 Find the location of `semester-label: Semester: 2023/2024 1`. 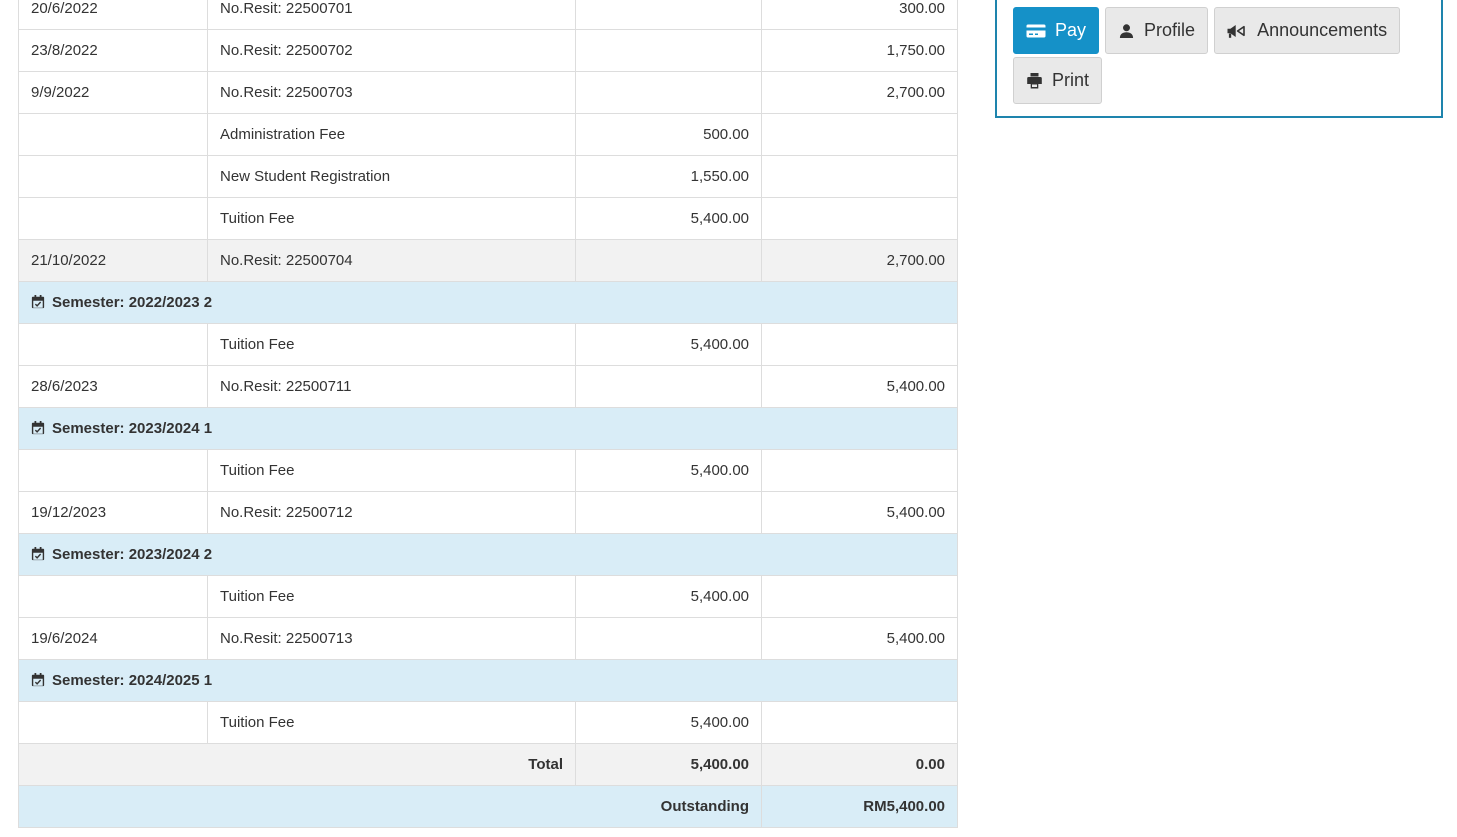

semester-label: Semester: 2023/2024 1 is located at coordinates (132, 428).